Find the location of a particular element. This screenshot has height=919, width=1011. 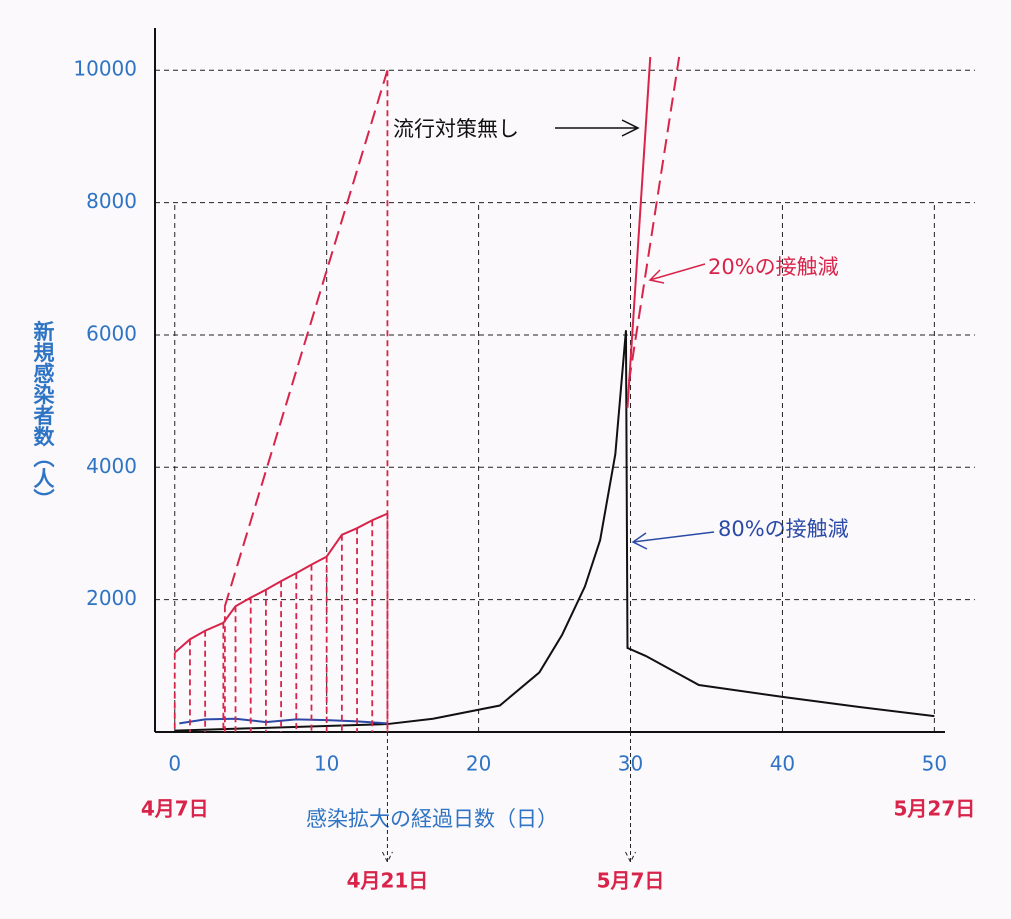

y-tick-label: 2000 is located at coordinates (111, 598).